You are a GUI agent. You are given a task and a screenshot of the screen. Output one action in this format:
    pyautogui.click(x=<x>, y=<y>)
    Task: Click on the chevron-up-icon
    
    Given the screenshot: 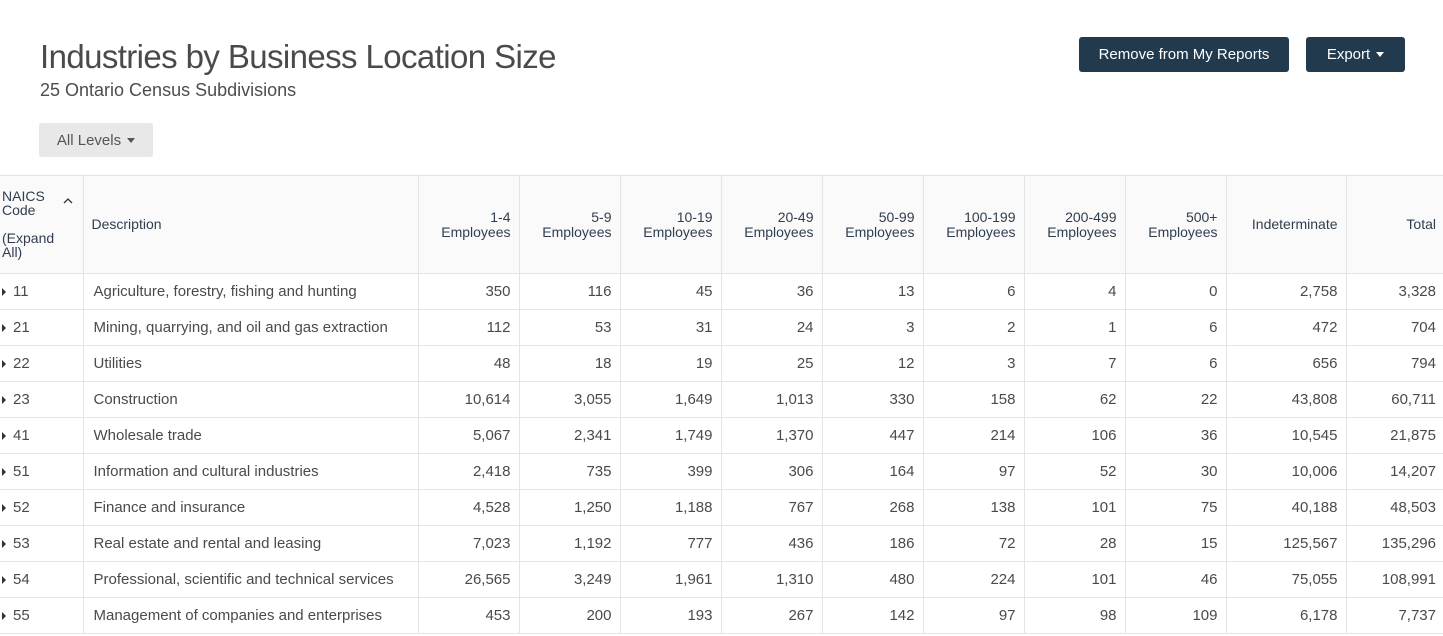 What is the action you would take?
    pyautogui.click(x=68, y=201)
    